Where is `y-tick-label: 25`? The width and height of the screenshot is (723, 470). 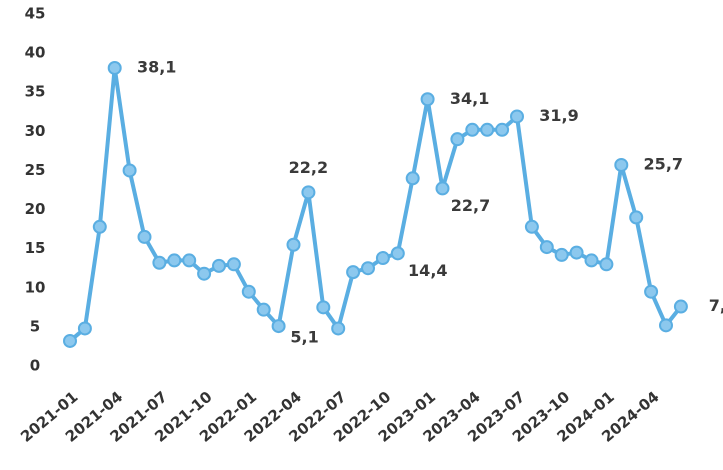
y-tick-label: 25 is located at coordinates (35, 170).